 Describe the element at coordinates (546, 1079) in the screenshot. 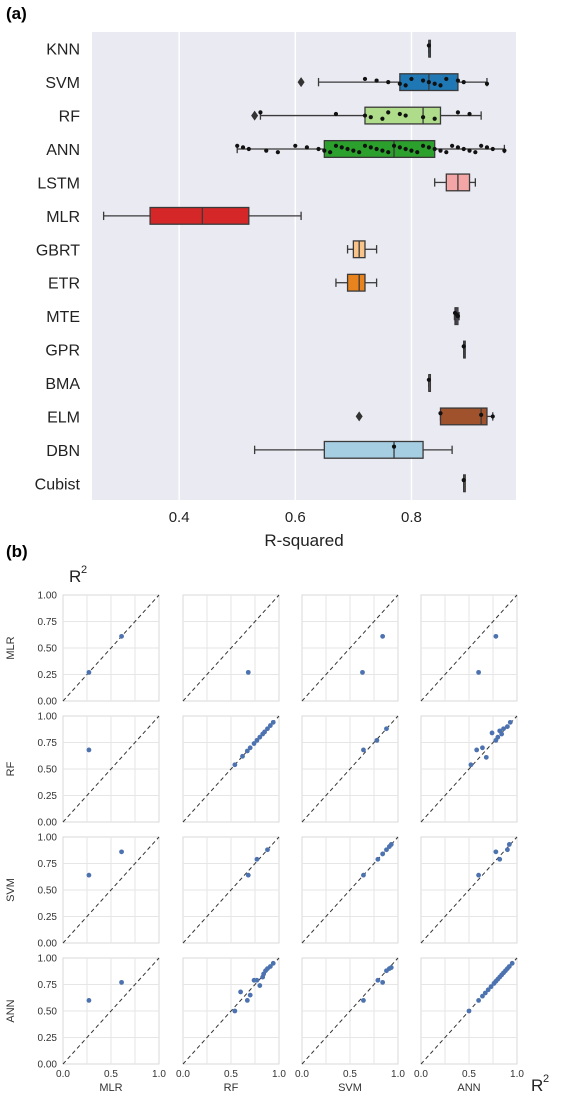

I see `x-corner-superscript: 2` at that location.